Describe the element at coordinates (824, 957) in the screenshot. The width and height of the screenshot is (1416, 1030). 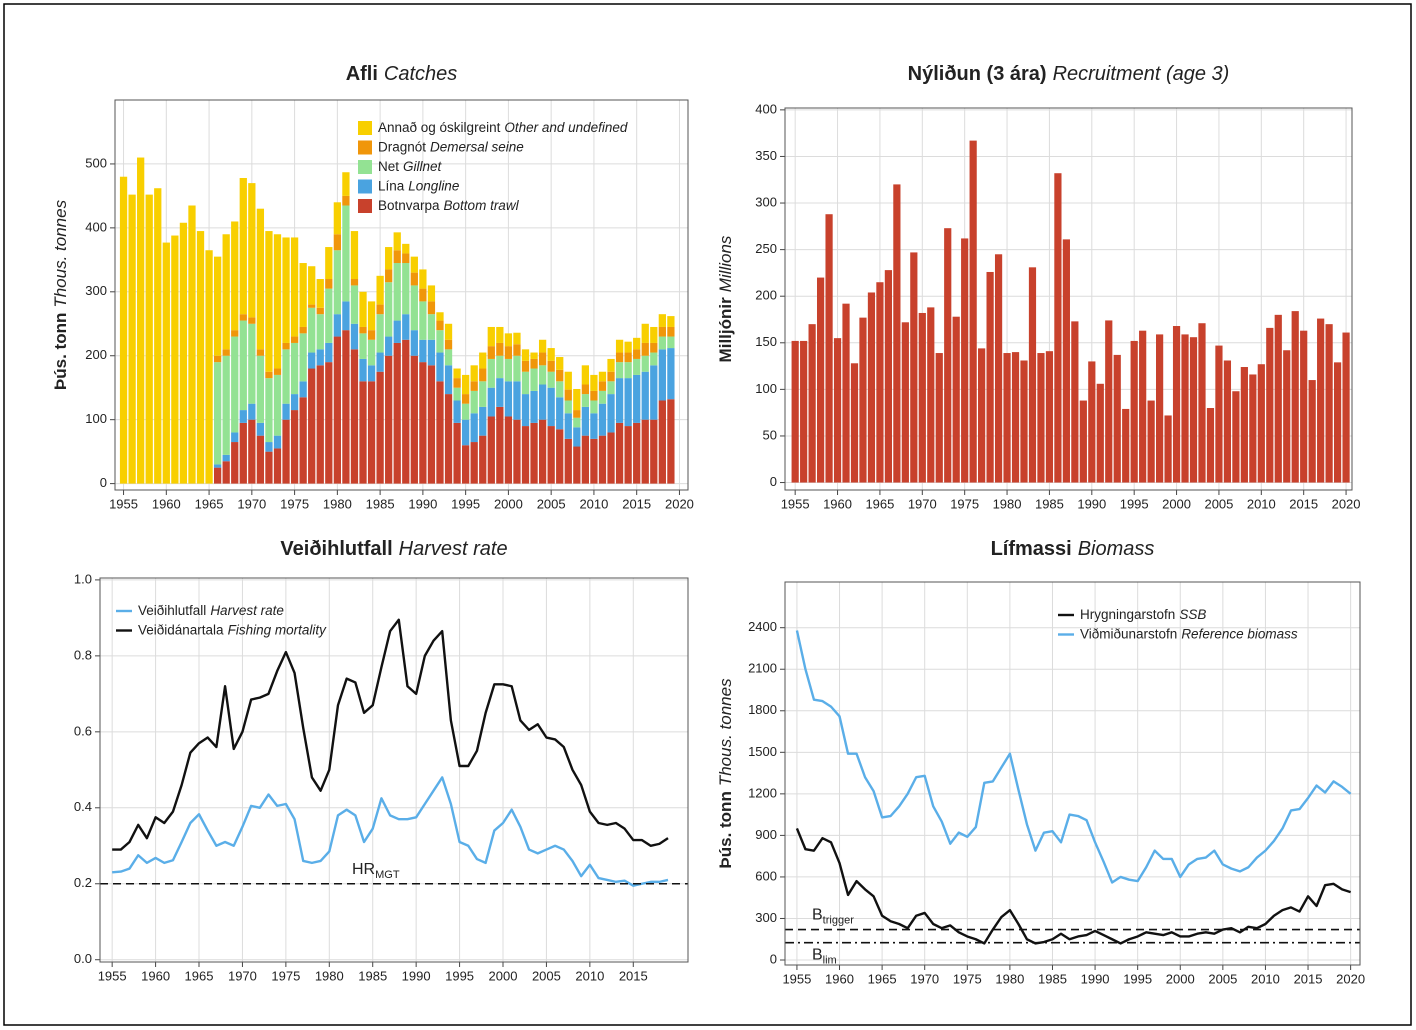
I see `reference-label: Blim` at that location.